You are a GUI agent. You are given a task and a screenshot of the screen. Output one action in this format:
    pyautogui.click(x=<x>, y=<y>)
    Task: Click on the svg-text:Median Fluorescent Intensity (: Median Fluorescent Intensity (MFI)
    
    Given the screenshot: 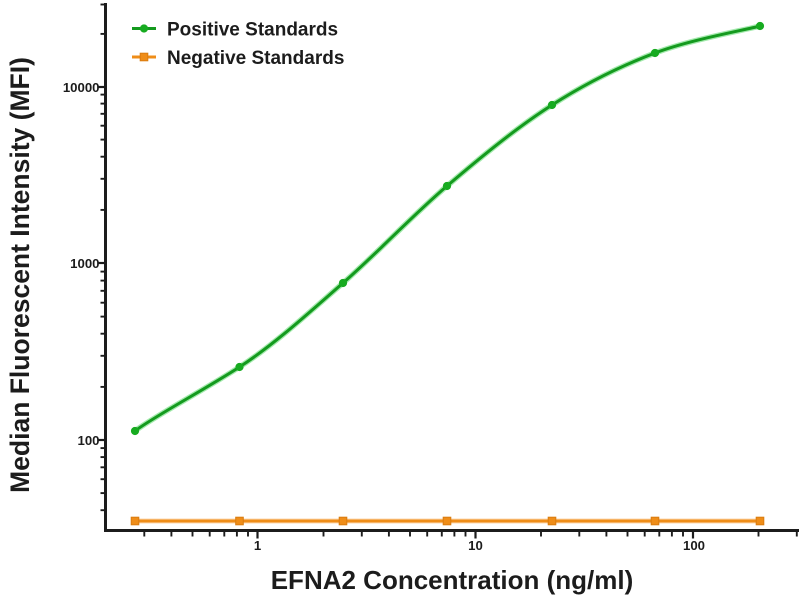 What is the action you would take?
    pyautogui.click(x=20, y=275)
    